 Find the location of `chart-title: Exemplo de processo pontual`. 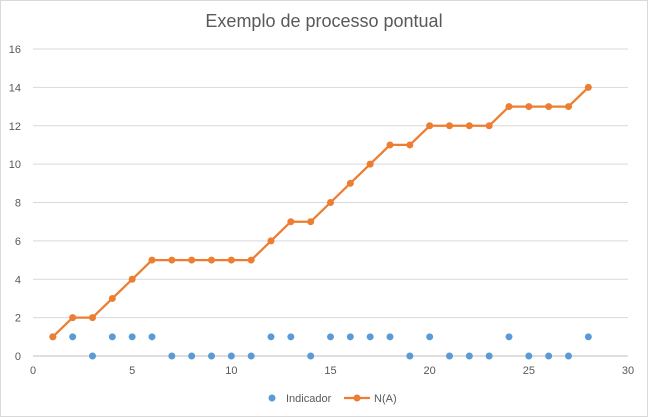

chart-title: Exemplo de processo pontual is located at coordinates (324, 21).